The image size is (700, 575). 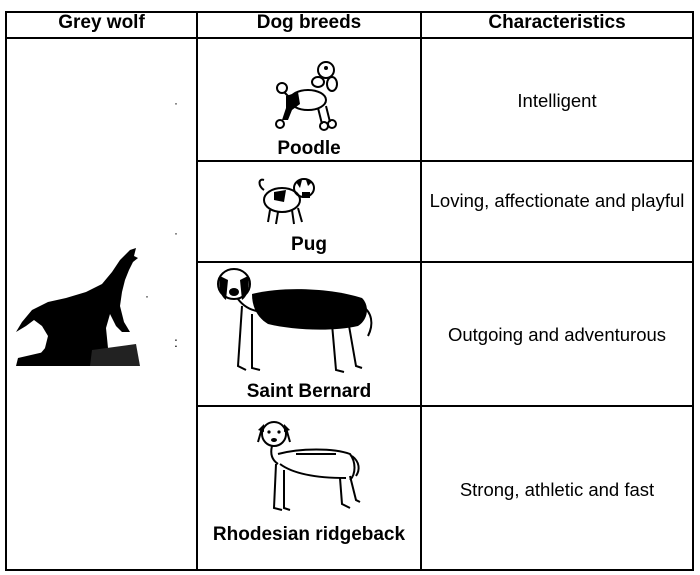 I want to click on breed-label-saint-bernard: Saint Bernard, so click(x=309, y=391).